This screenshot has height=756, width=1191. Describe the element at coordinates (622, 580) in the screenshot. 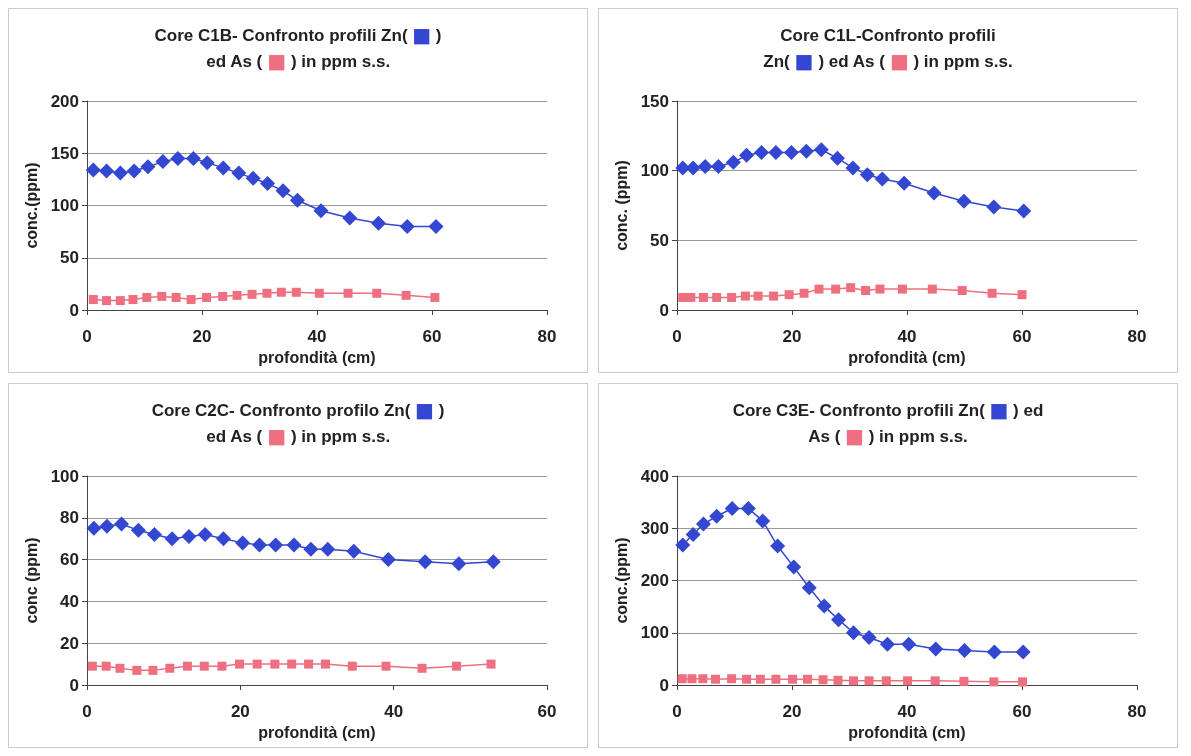

I see `y-axis-title: conc.(ppm)` at that location.